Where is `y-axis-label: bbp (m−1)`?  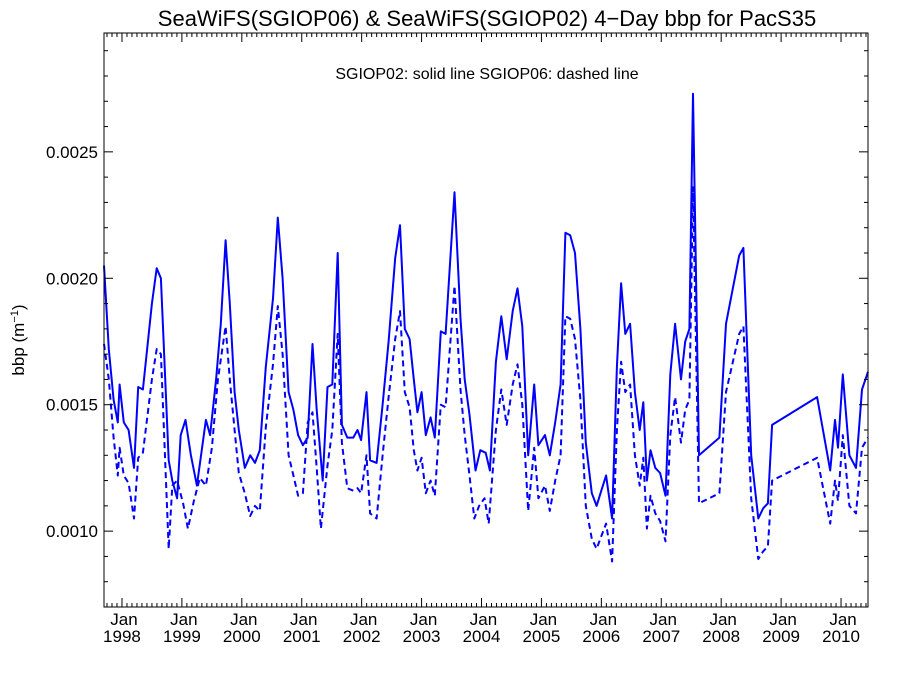 y-axis-label: bbp (m−1) is located at coordinates (18, 339).